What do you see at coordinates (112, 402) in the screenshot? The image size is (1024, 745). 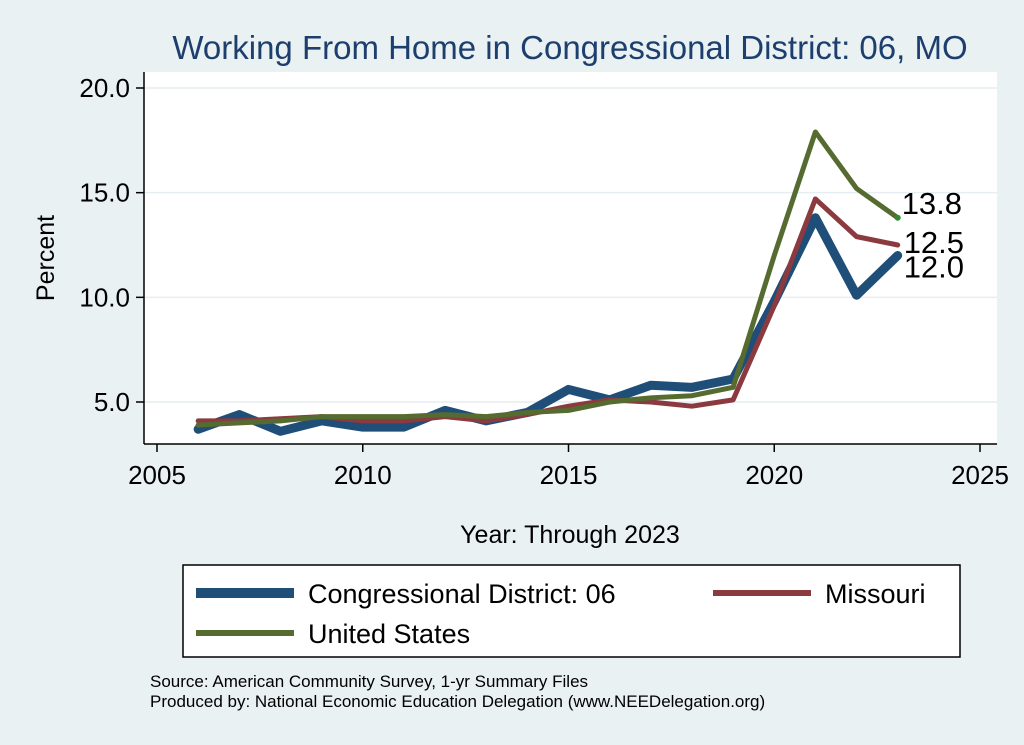 I see `y-tick-label: 5.0` at bounding box center [112, 402].